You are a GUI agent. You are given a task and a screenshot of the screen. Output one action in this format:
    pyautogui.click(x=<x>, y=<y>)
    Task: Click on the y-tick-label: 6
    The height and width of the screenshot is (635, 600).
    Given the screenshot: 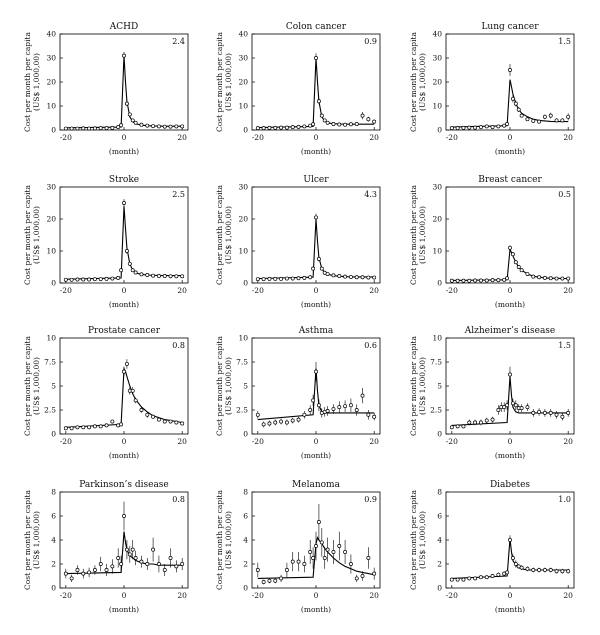 What is the action you would take?
    pyautogui.click(x=439, y=516)
    